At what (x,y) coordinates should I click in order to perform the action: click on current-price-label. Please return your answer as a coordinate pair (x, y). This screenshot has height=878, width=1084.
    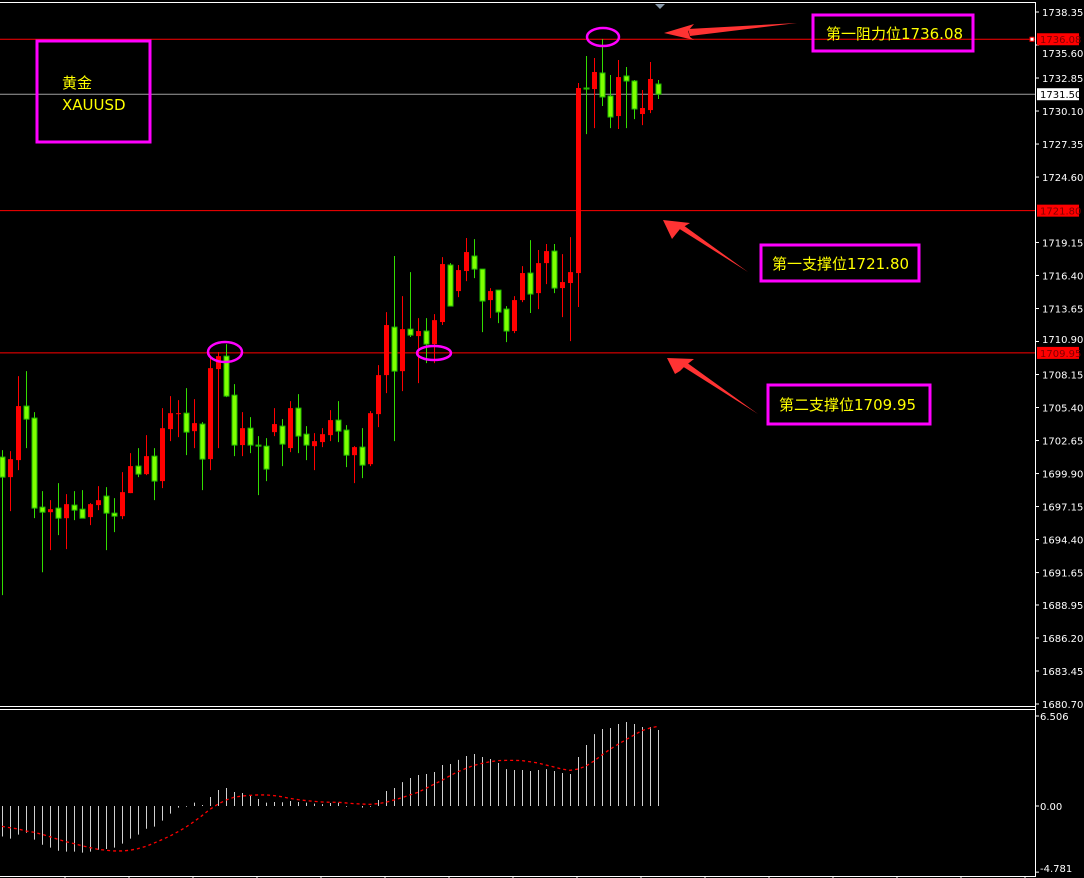
    Looking at the image, I should click on (1058, 94).